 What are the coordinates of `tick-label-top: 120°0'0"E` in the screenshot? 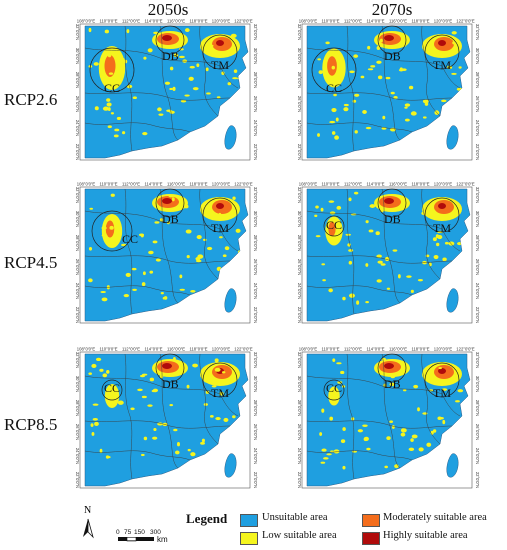 It's located at (221, 21).